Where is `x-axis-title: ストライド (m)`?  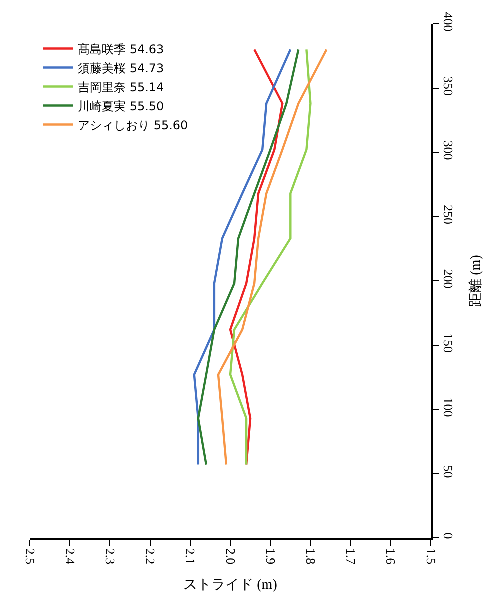 x-axis-title: ストライド (m) is located at coordinates (231, 585).